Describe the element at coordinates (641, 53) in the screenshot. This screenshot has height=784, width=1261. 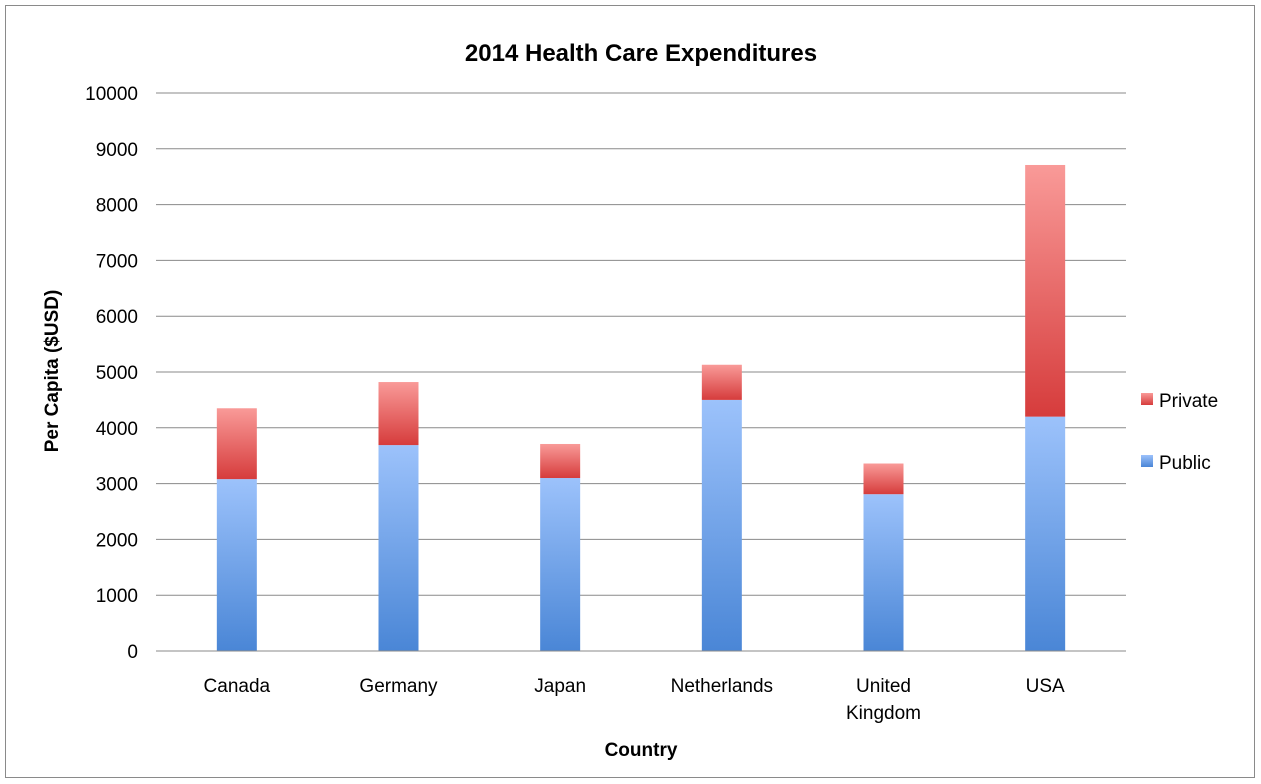
I see `chart-title: 2014 Health Care Expenditures` at that location.